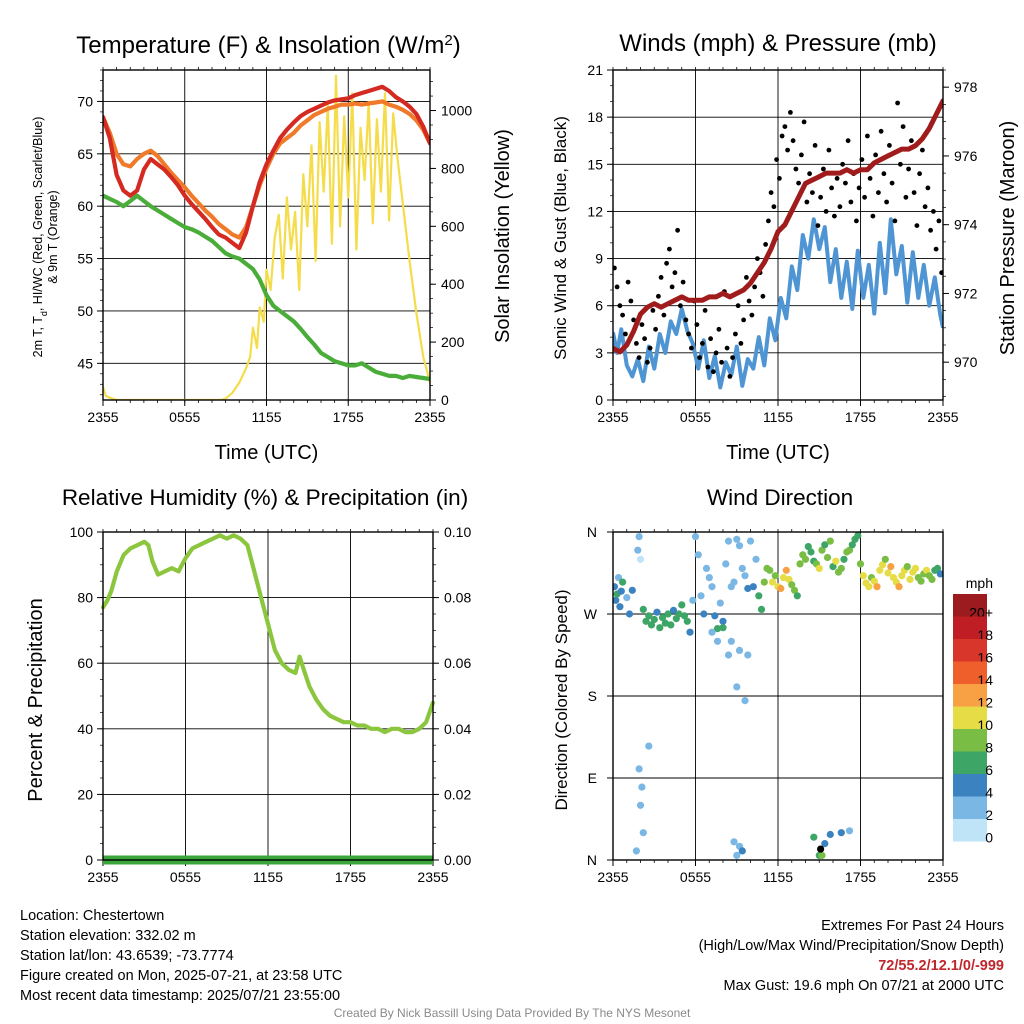  What do you see at coordinates (592, 778) in the screenshot?
I see `y-tick-label: E` at bounding box center [592, 778].